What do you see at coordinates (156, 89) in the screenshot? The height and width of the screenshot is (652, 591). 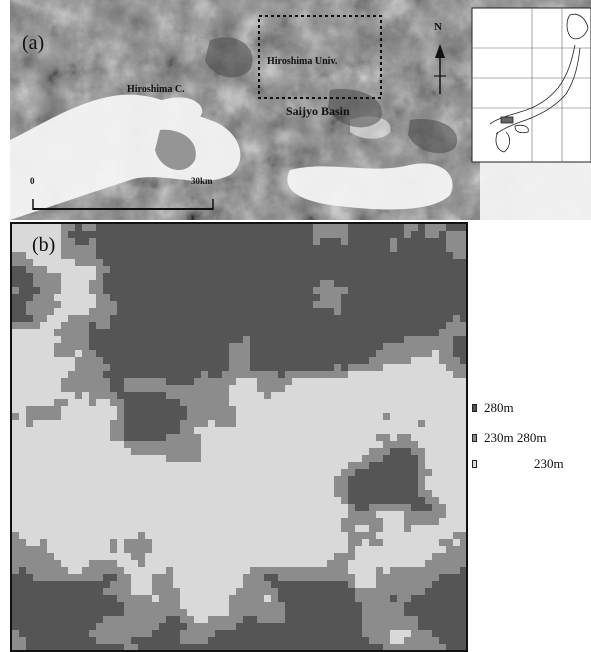 I see `city-label: Hiroshima C.` at bounding box center [156, 89].